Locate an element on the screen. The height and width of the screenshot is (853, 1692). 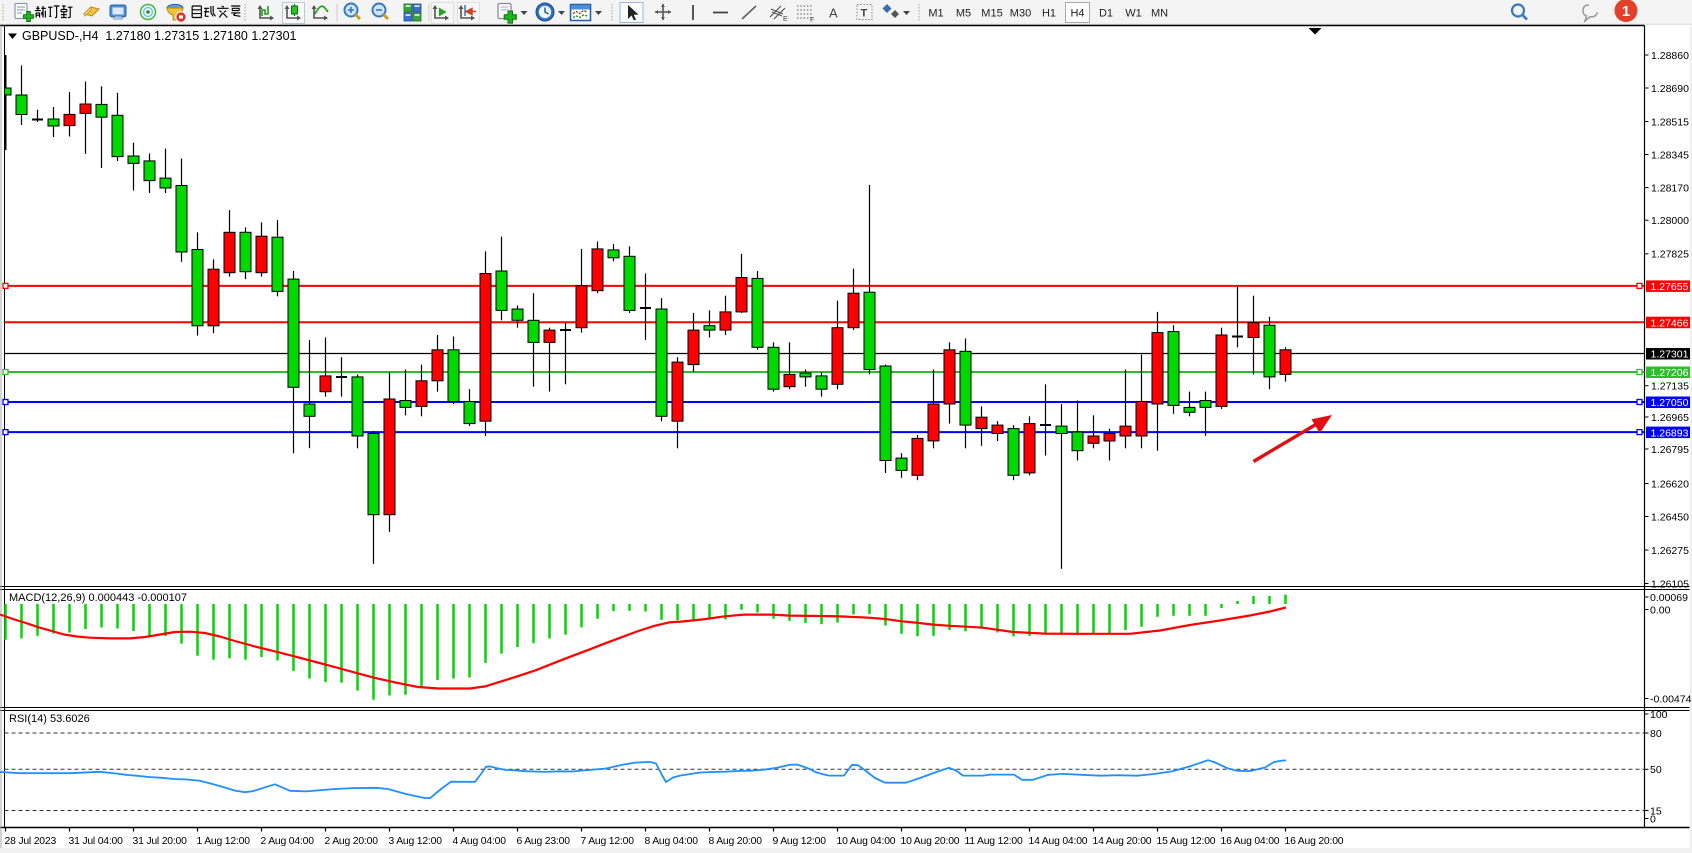
svg-text: 15 Aug 12:00 is located at coordinates (1186, 841).